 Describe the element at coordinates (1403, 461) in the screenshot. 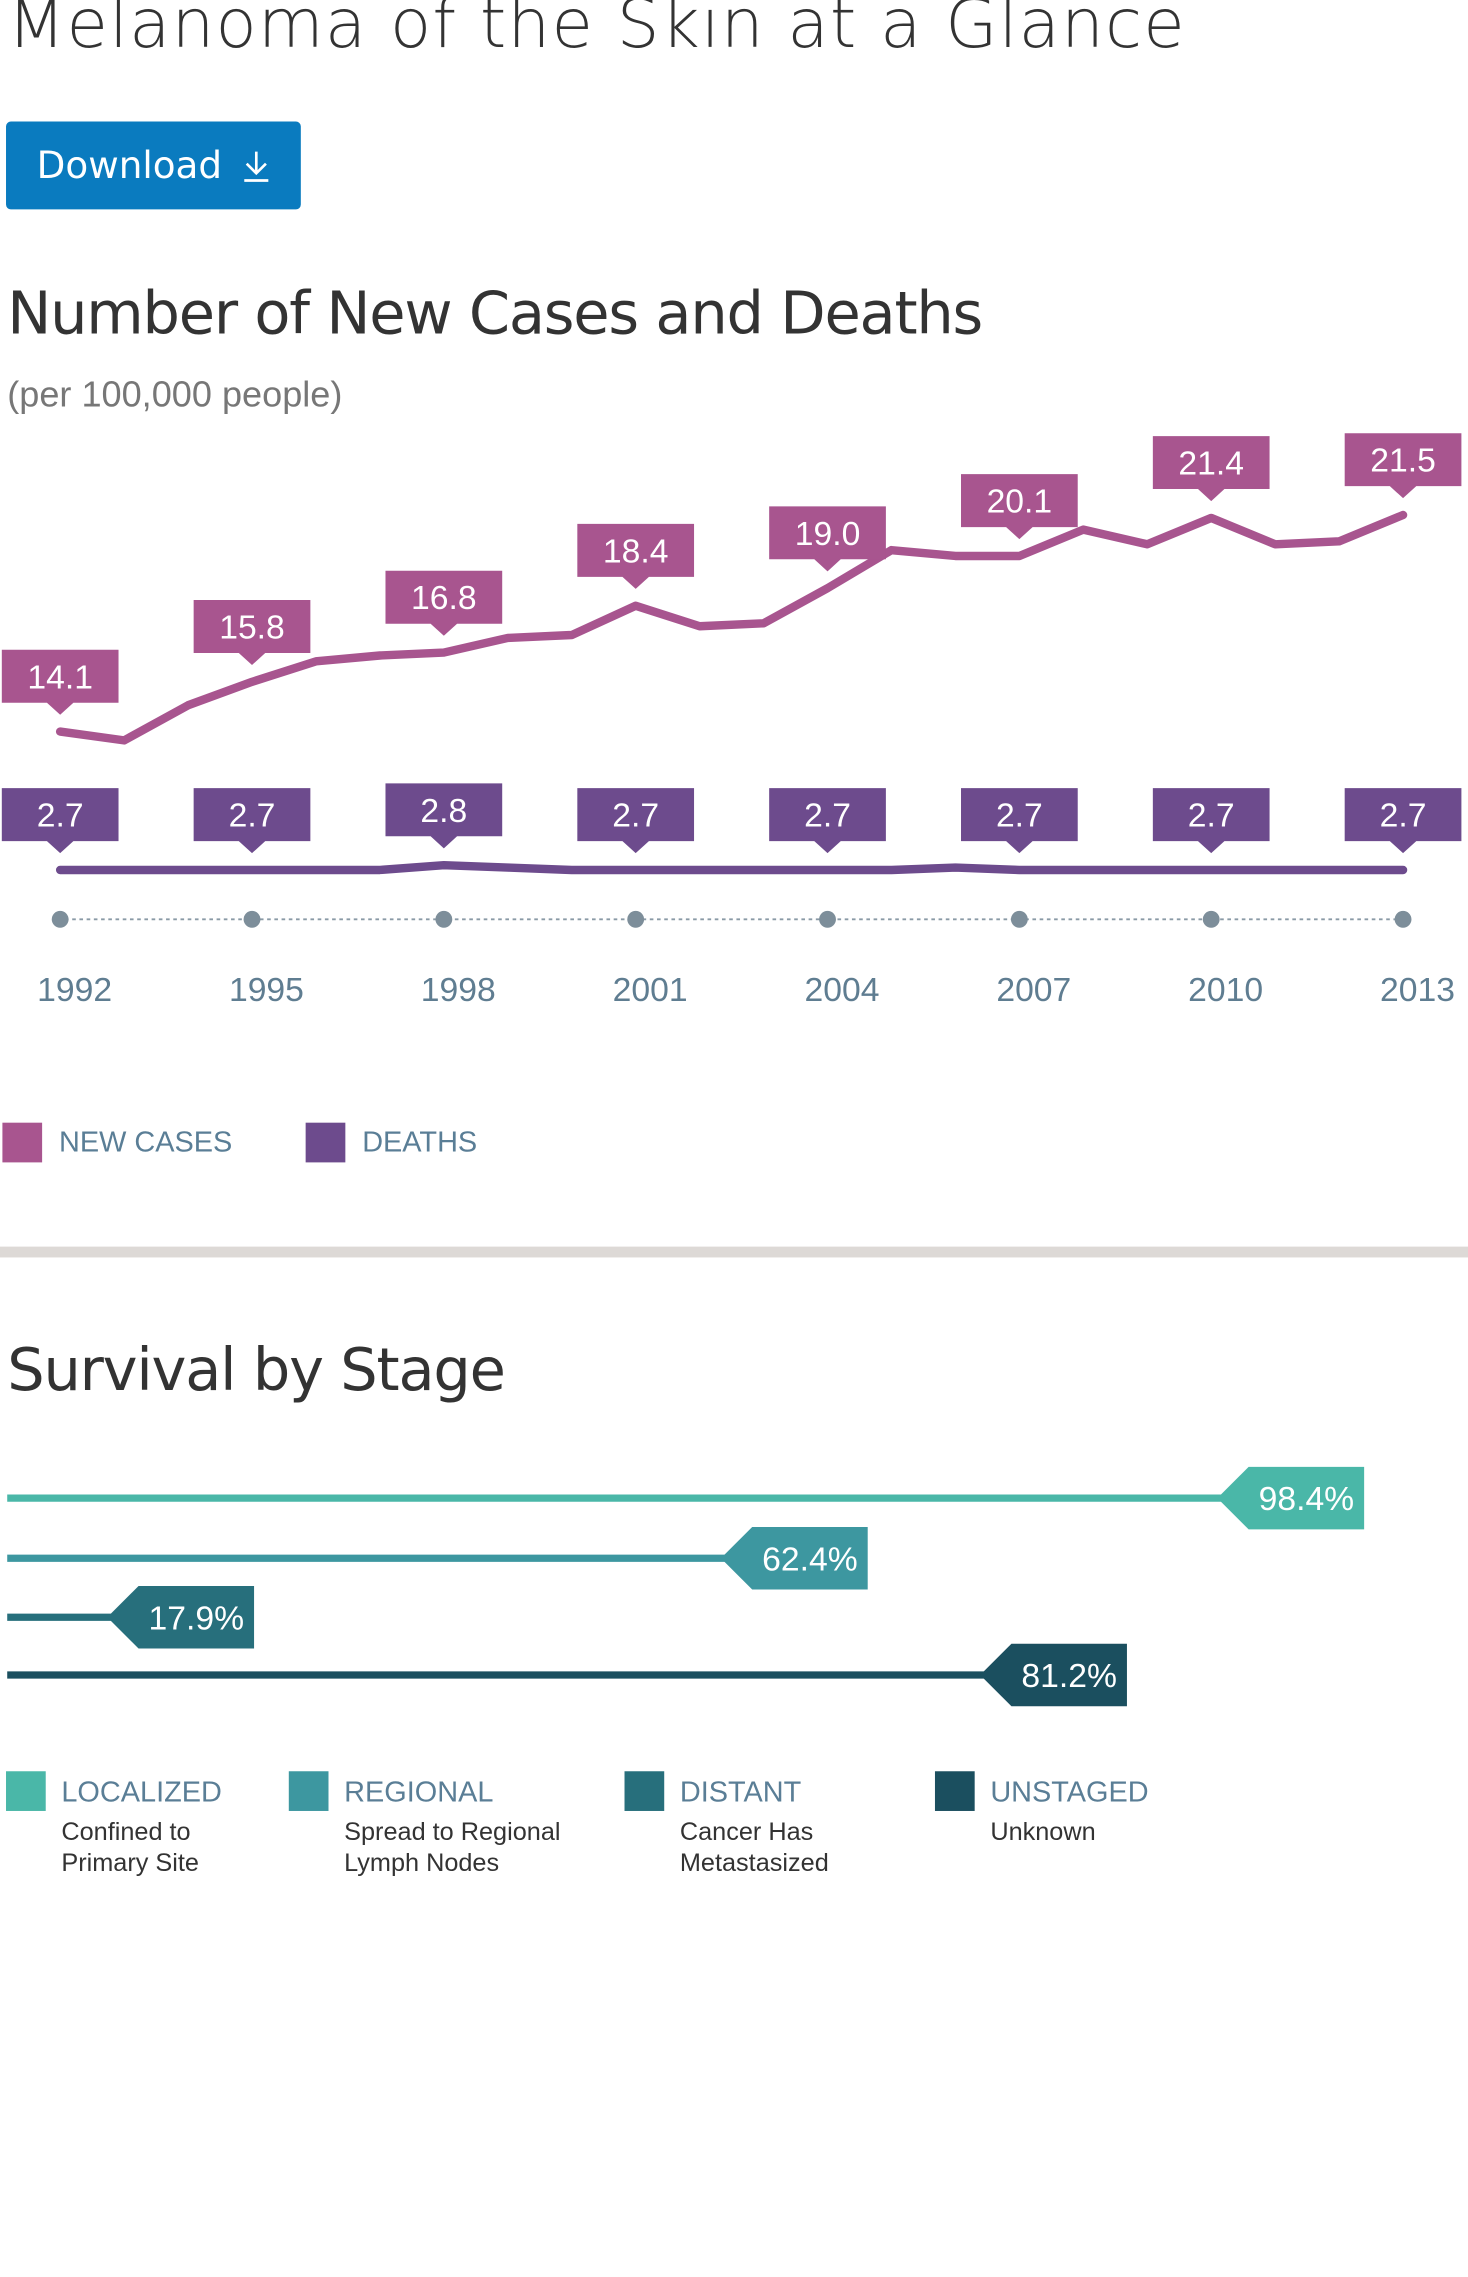

I see `svg-text: 21.5` at that location.